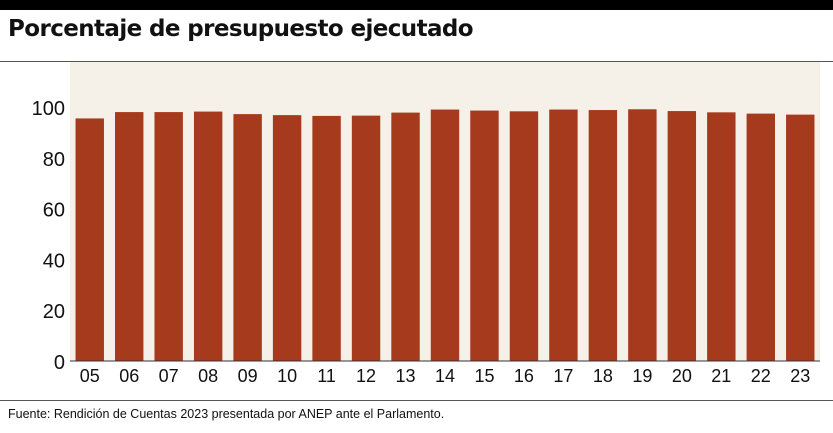 The width and height of the screenshot is (833, 433). What do you see at coordinates (761, 376) in the screenshot?
I see `x-tick-label: 22` at bounding box center [761, 376].